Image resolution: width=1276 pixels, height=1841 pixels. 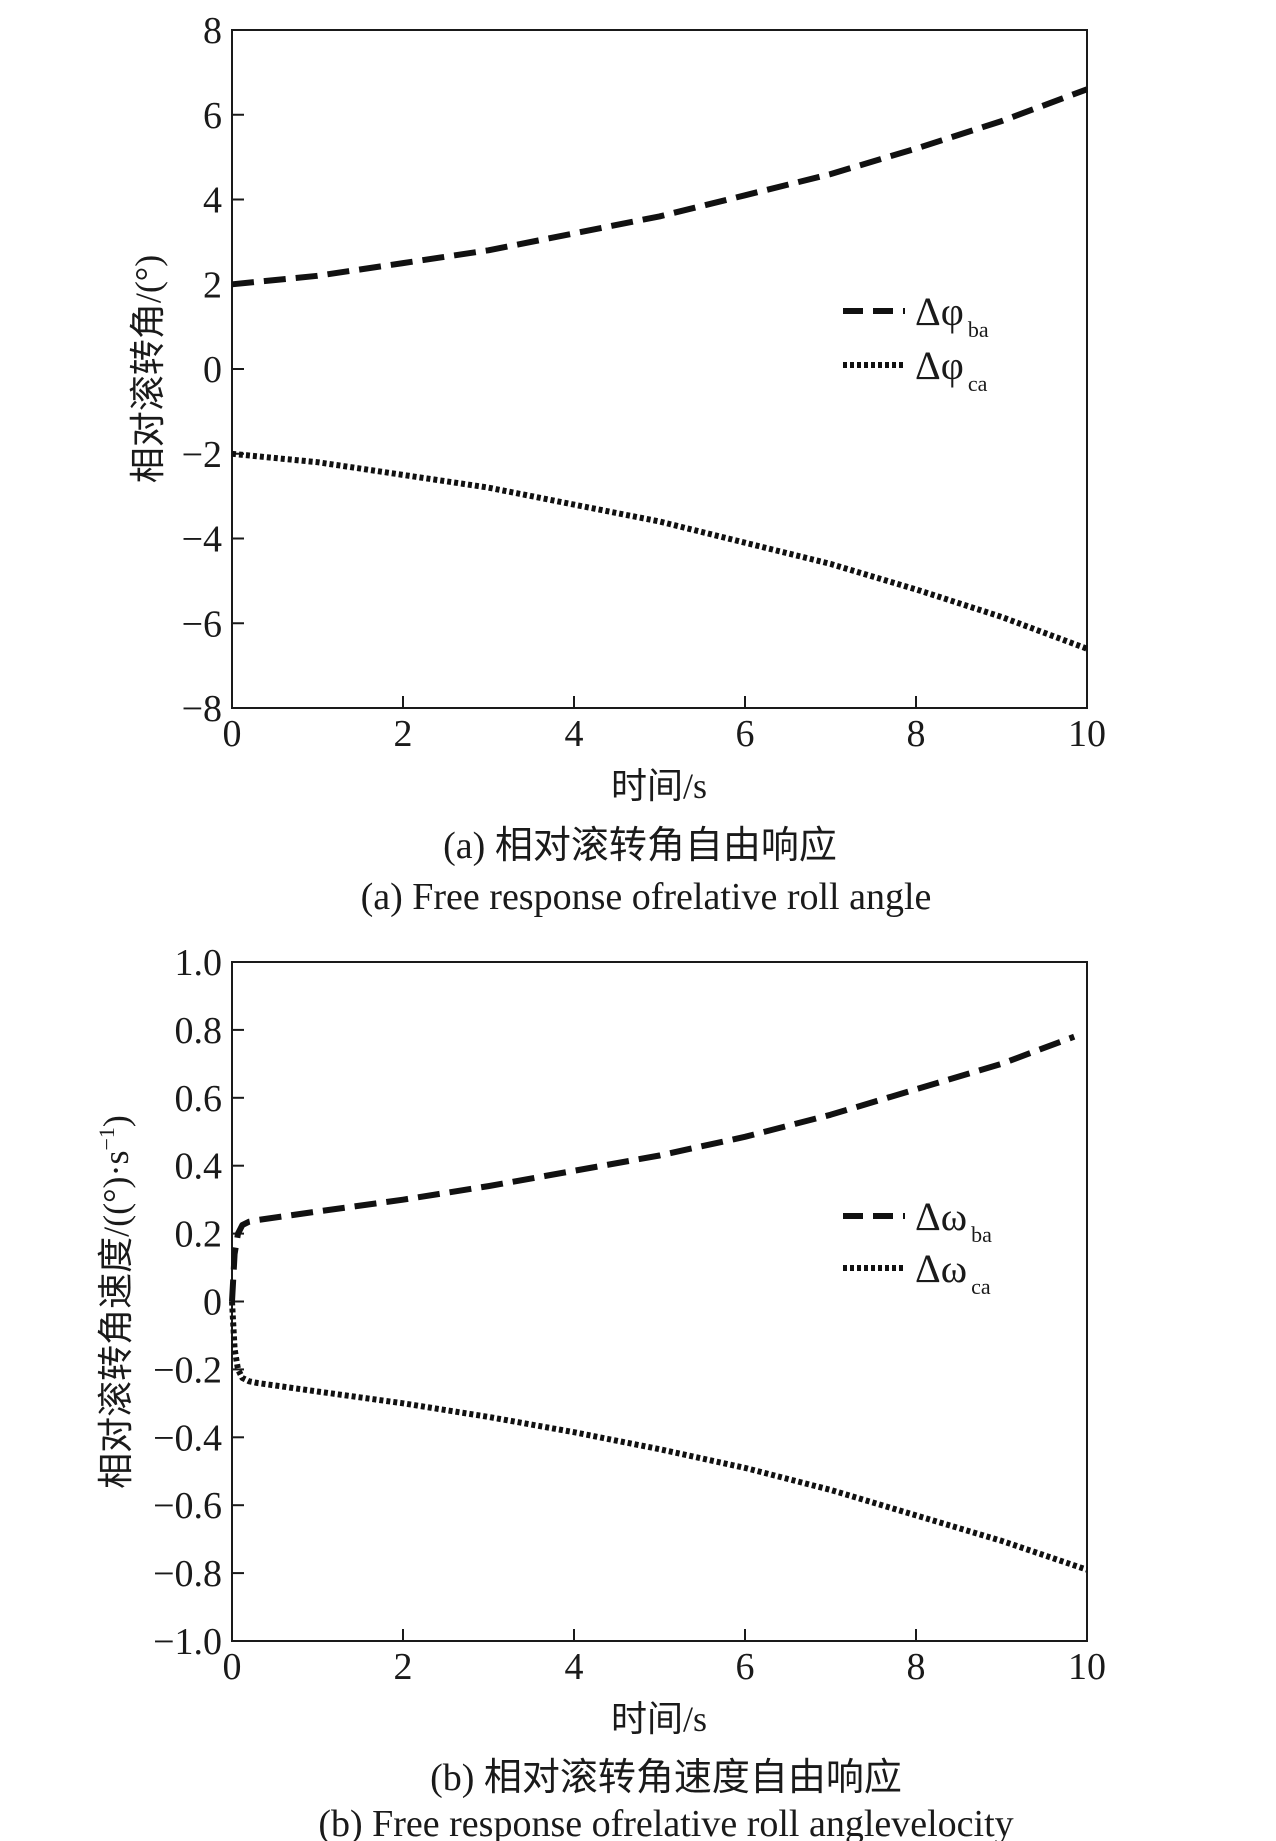 What do you see at coordinates (199, 963) in the screenshot?
I see `y-tick-label: 1.0` at bounding box center [199, 963].